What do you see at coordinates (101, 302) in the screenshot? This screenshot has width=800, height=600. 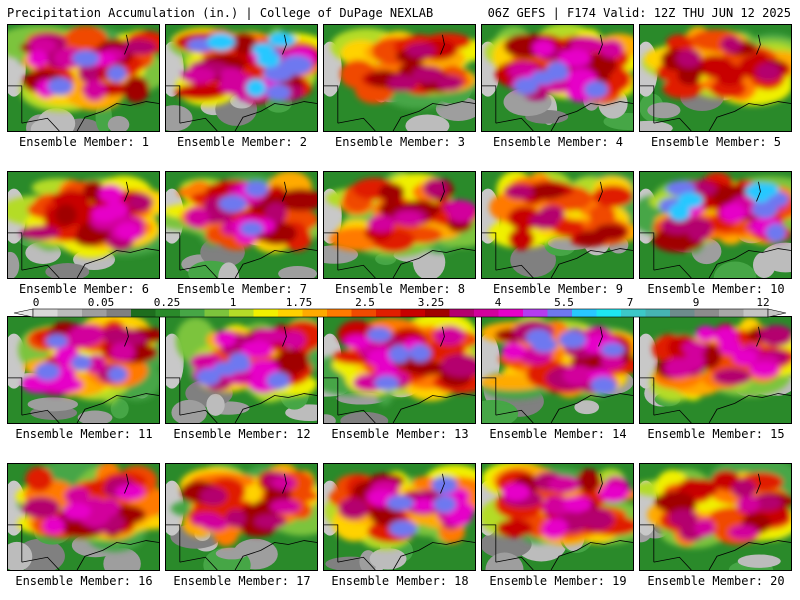 I see `colorbar-tick-label: 0.05` at bounding box center [101, 302].